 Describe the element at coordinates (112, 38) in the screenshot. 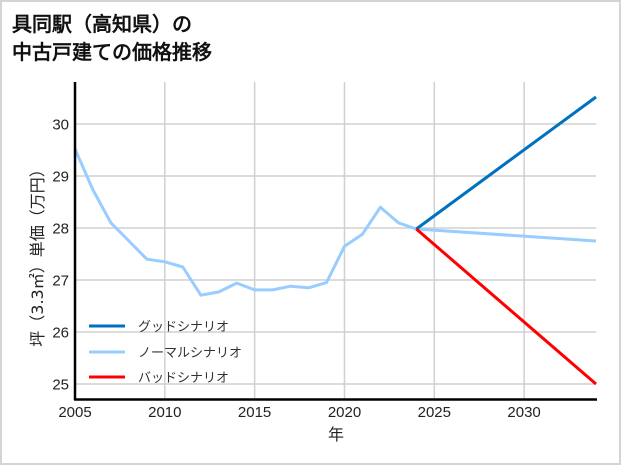

I see `chart-title: 具同駅（高知県）の 中古戸建ての価格推移` at that location.